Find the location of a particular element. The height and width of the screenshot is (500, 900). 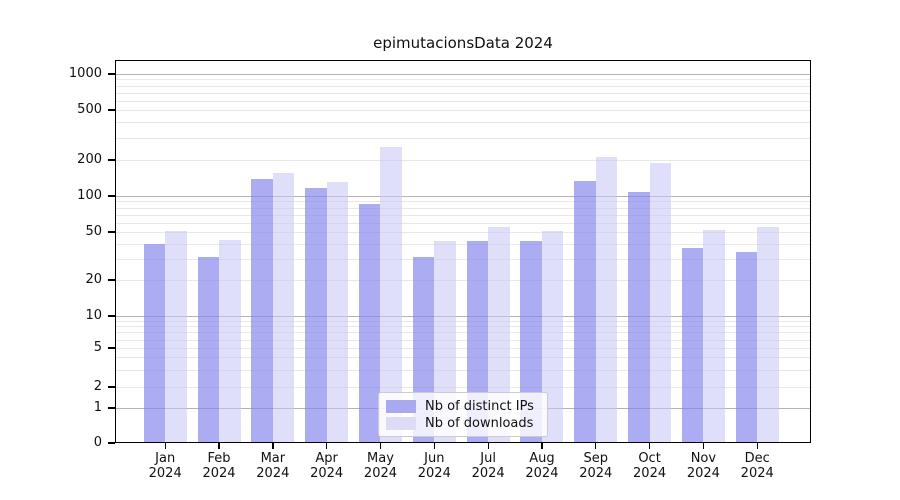

x-tick-label-jan: Jan 2024 is located at coordinates (165, 466).